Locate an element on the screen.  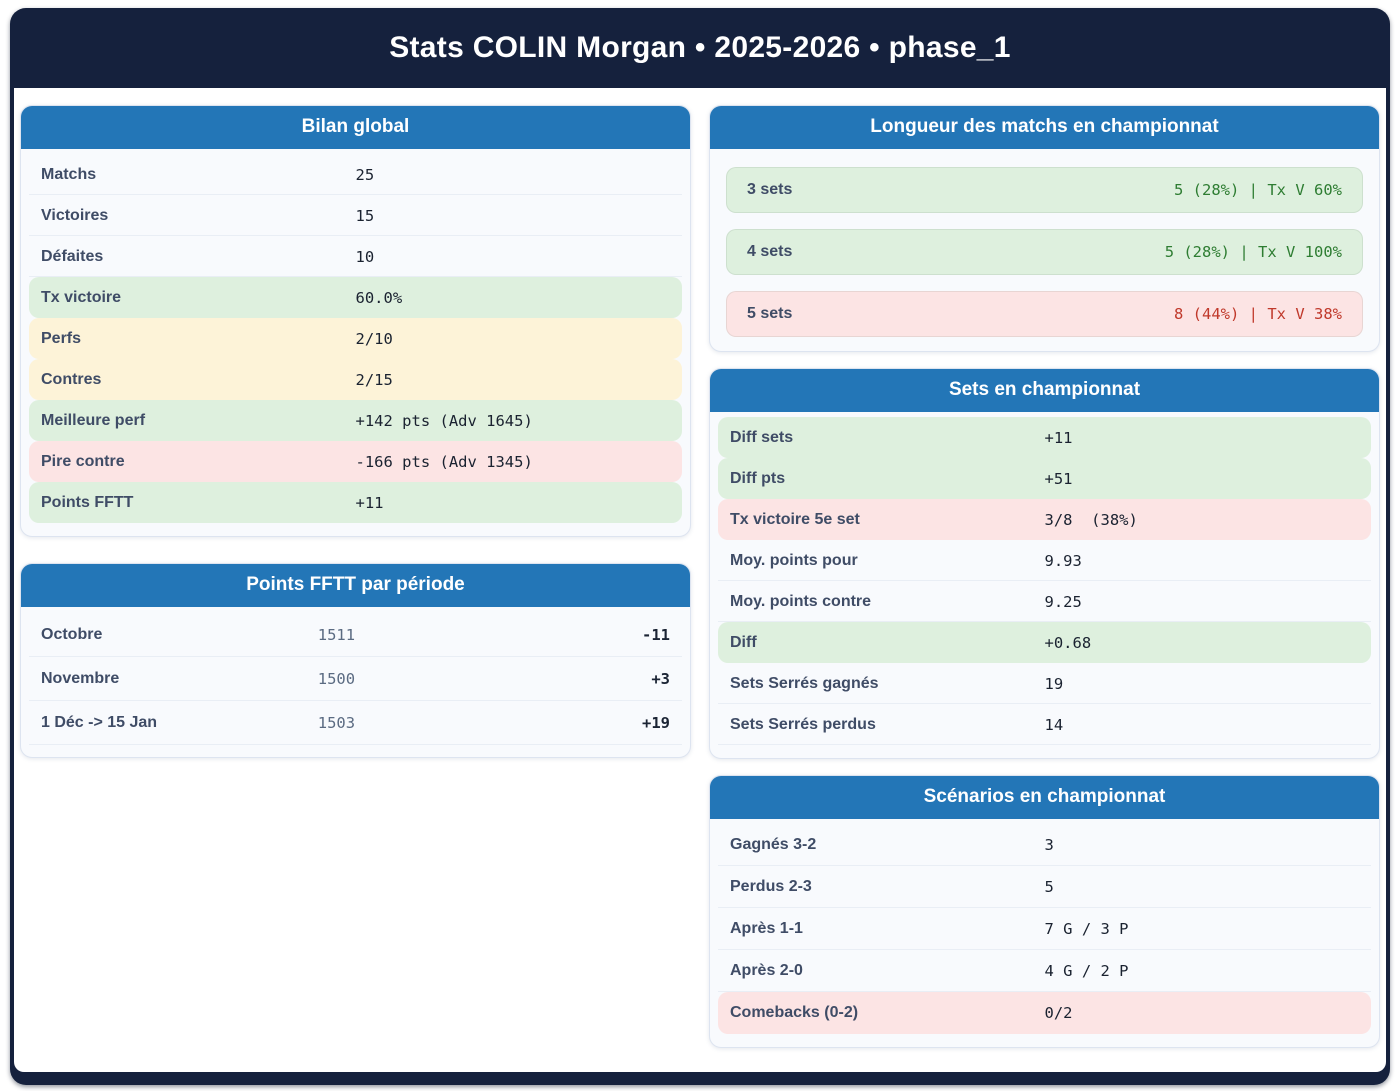
stat-value: 3/8 (38%) is located at coordinates (1091, 519).